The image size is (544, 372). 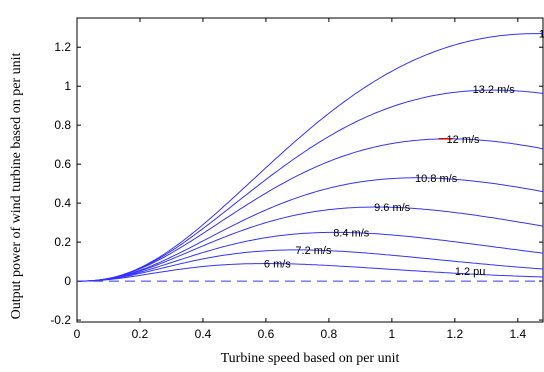 I want to click on x-tick-label: 0.4, so click(x=203, y=334).